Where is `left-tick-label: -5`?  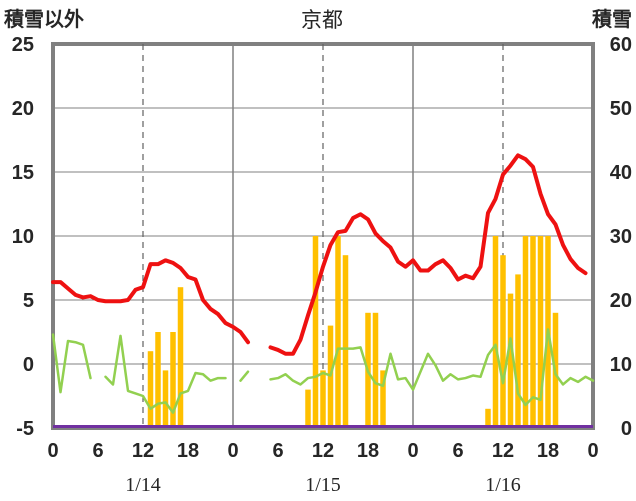 left-tick-label: -5 is located at coordinates (25, 429).